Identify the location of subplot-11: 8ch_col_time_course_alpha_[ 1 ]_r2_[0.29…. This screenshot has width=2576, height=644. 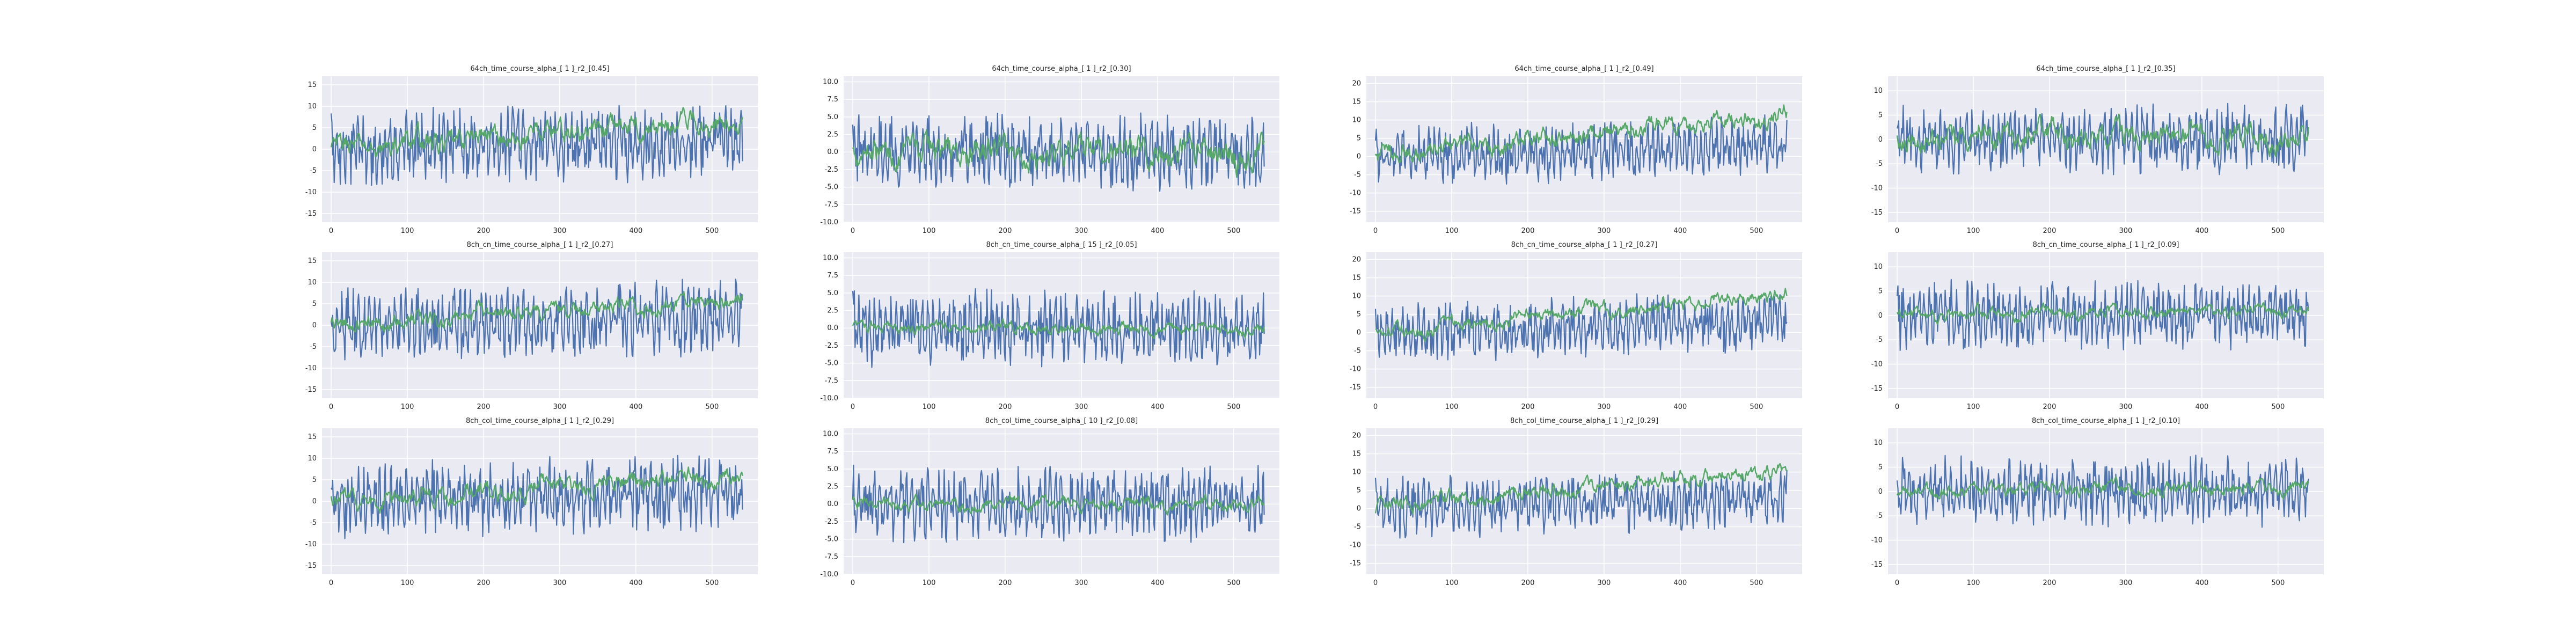
(1576, 502).